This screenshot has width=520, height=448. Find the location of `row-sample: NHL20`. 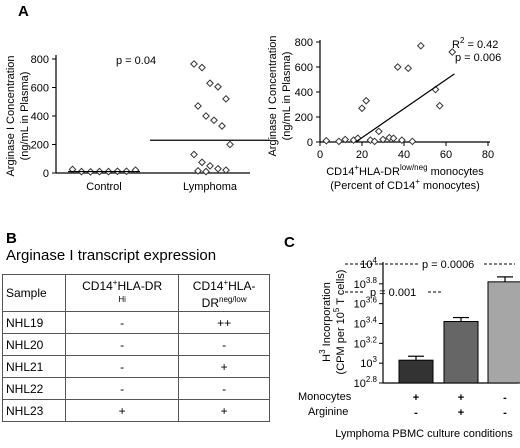

row-sample: NHL20 is located at coordinates (34, 344).